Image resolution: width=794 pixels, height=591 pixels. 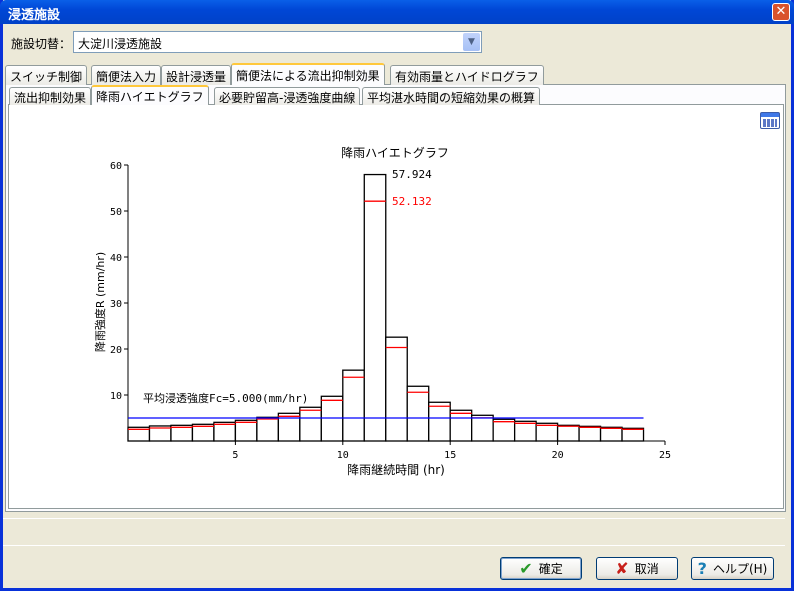 I want to click on facility-select-value: 大淀川浸透施設, so click(x=120, y=44).